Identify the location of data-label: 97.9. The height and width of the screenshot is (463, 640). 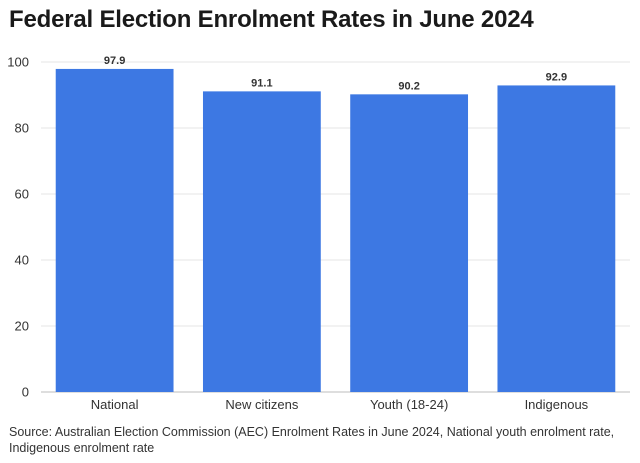
(114, 61).